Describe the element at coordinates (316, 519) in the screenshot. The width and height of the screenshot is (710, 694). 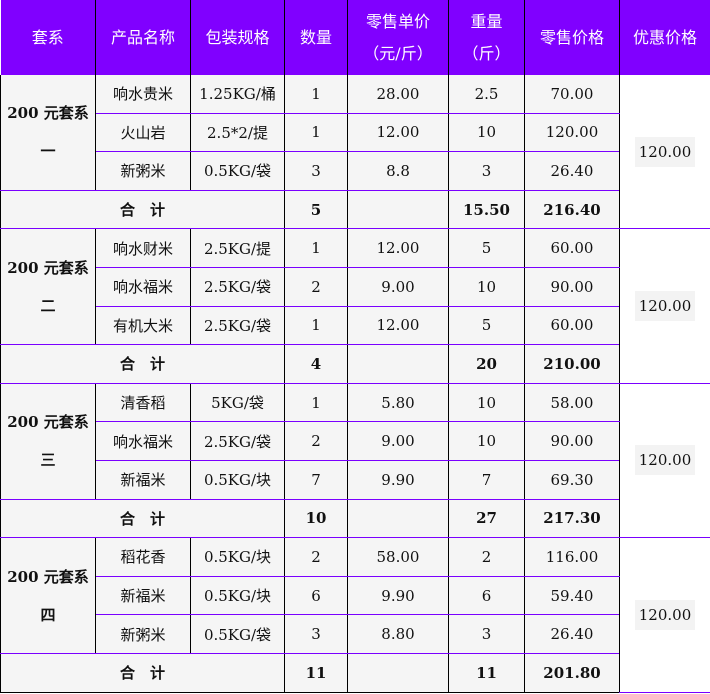
I see `total-qty: 10` at that location.